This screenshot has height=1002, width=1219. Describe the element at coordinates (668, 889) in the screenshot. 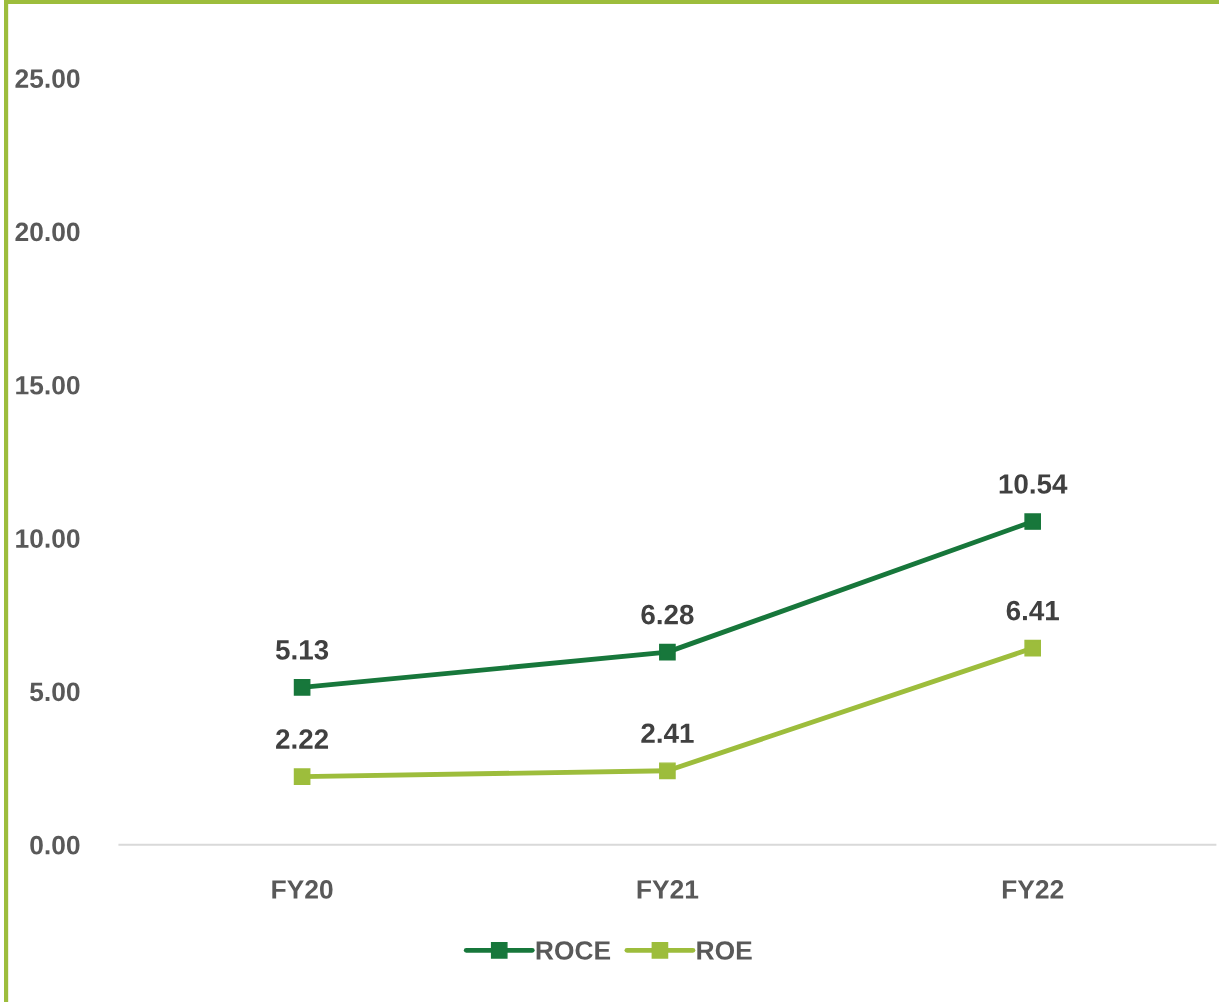

I see `x-tick-label: FY21` at that location.